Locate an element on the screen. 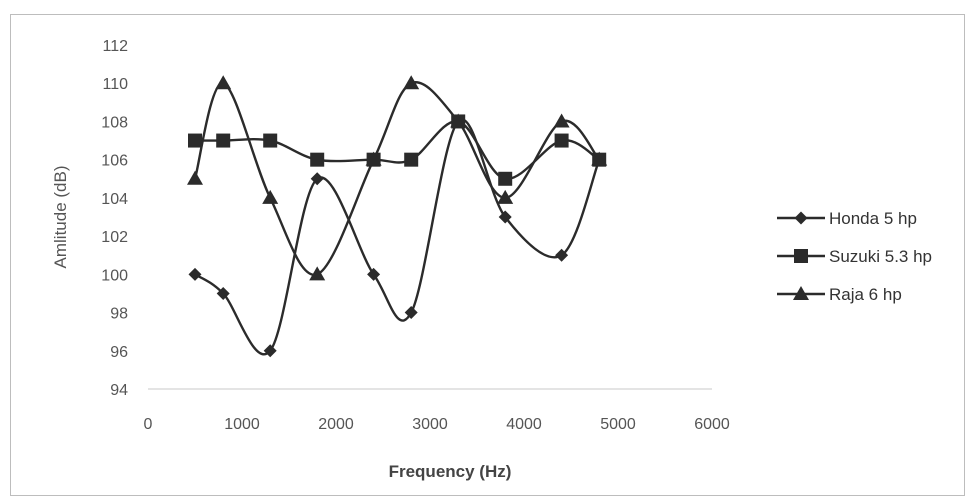  x-tick-label: 5000 is located at coordinates (618, 424).